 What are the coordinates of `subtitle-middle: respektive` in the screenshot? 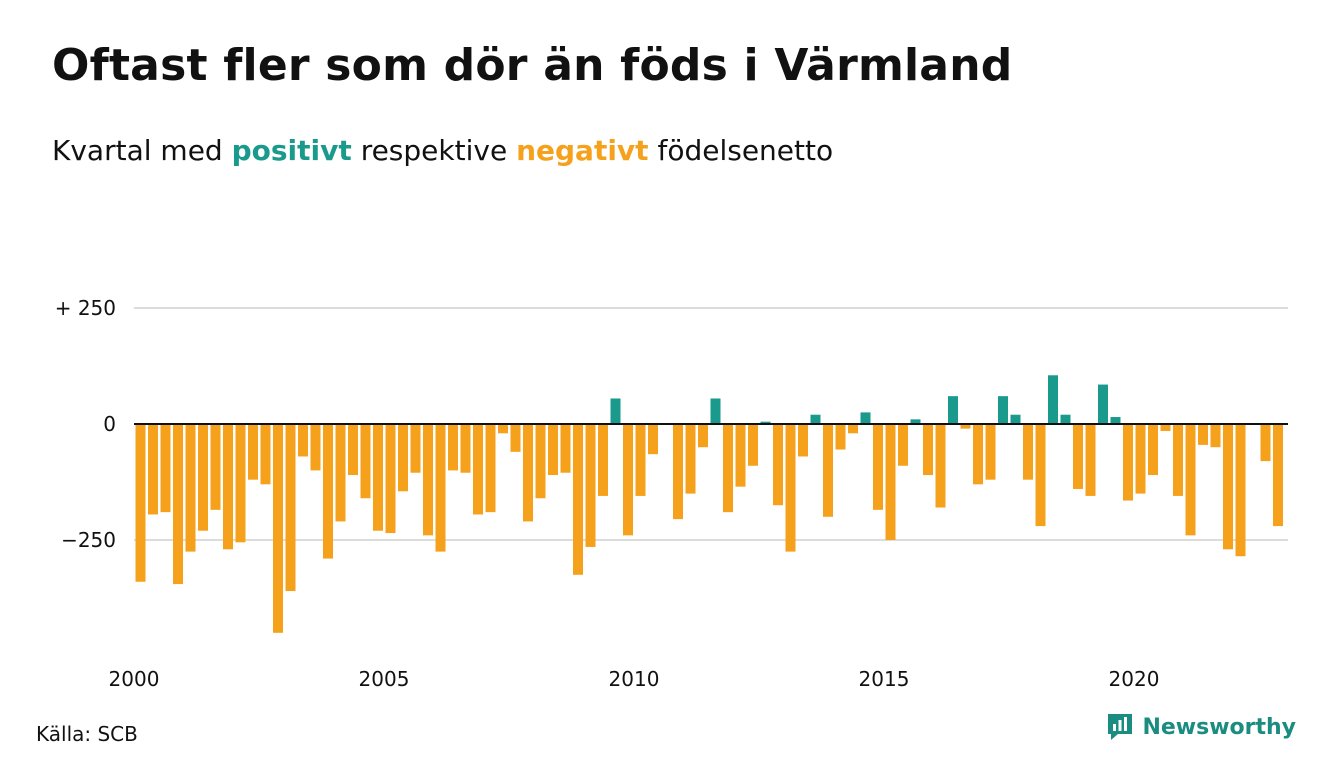 It's located at (434, 150).